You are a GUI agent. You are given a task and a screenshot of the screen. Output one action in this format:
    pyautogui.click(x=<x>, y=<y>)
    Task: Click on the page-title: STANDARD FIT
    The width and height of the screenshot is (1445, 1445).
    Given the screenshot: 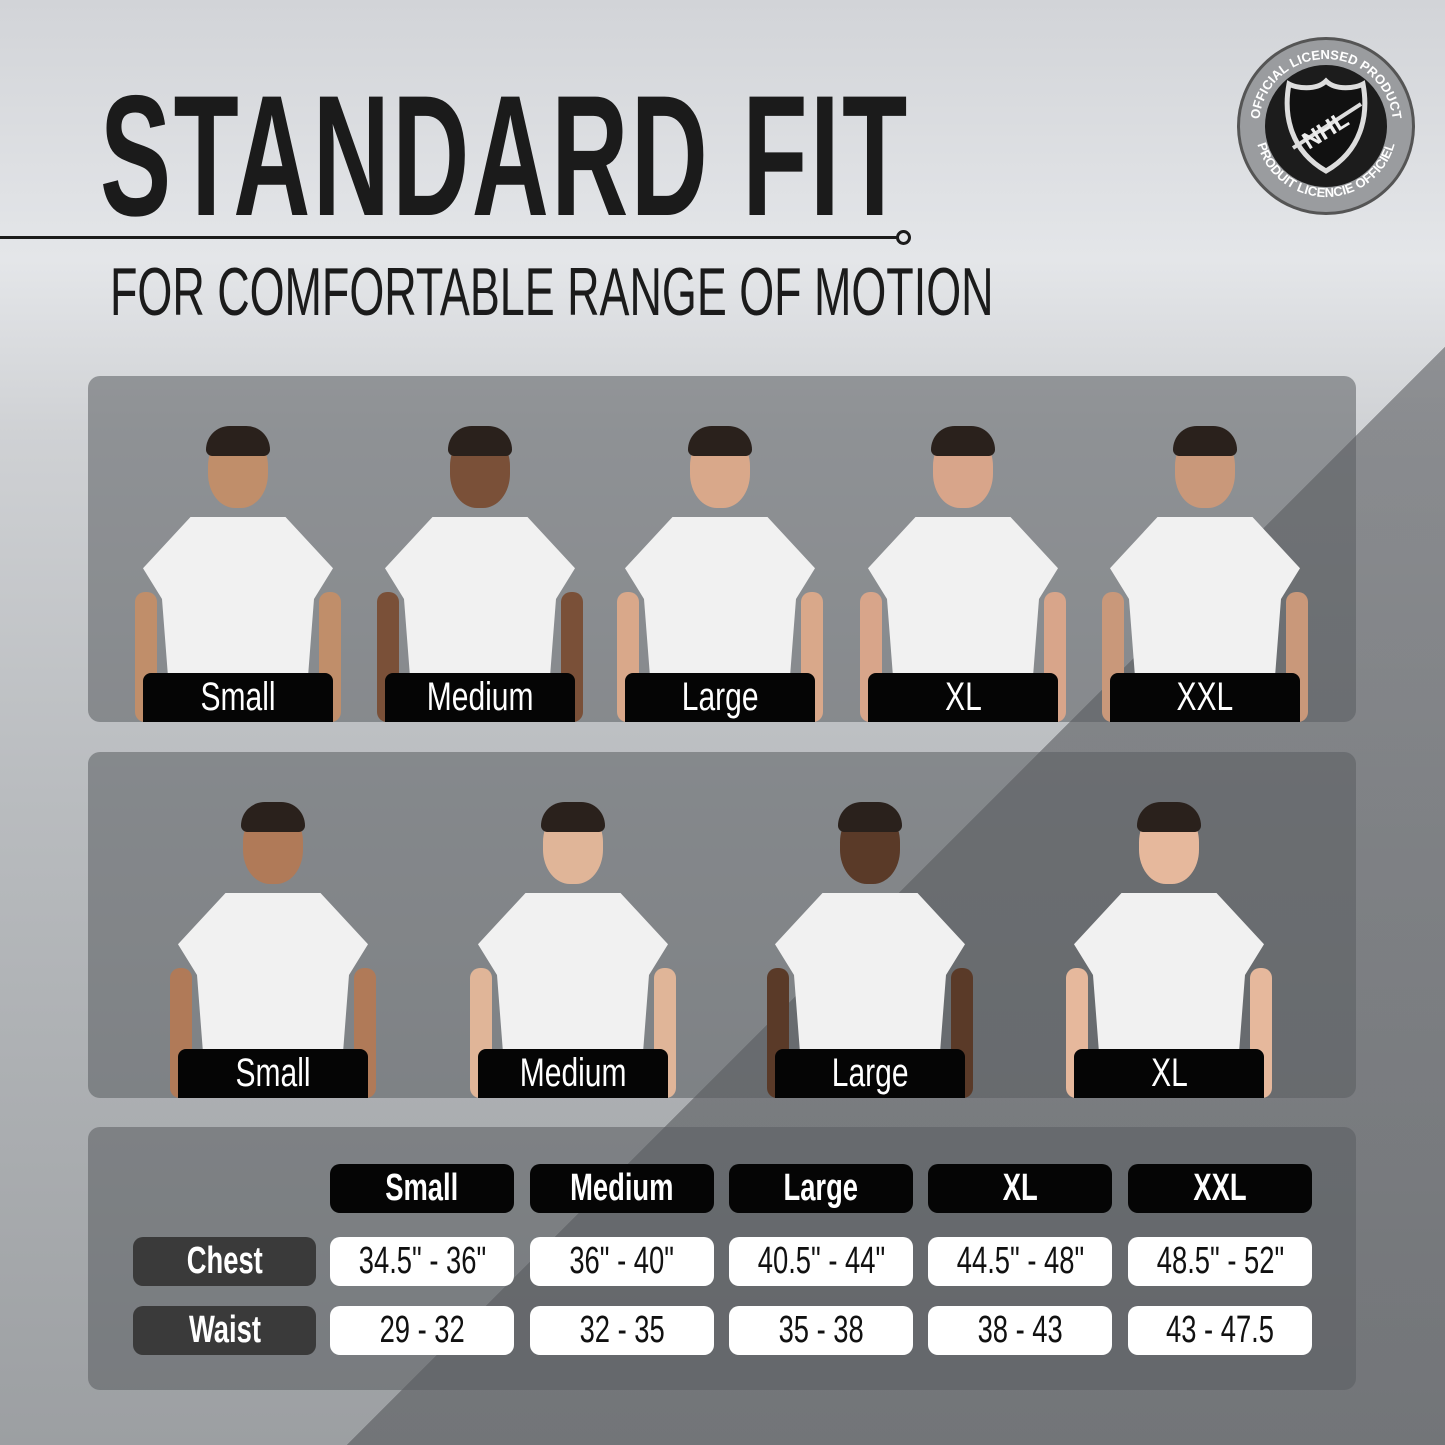 What is the action you would take?
    pyautogui.click(x=505, y=156)
    